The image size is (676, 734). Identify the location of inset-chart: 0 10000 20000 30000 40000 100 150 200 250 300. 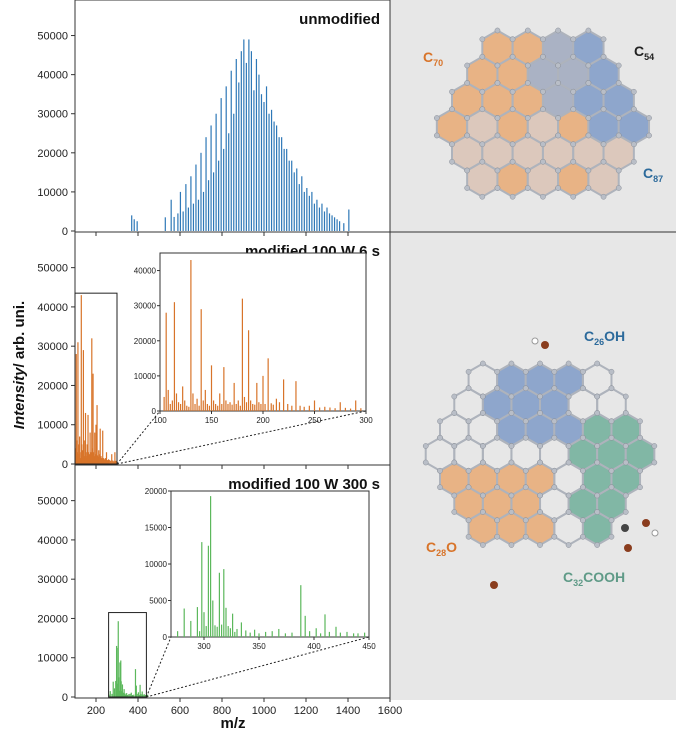
(253, 338).